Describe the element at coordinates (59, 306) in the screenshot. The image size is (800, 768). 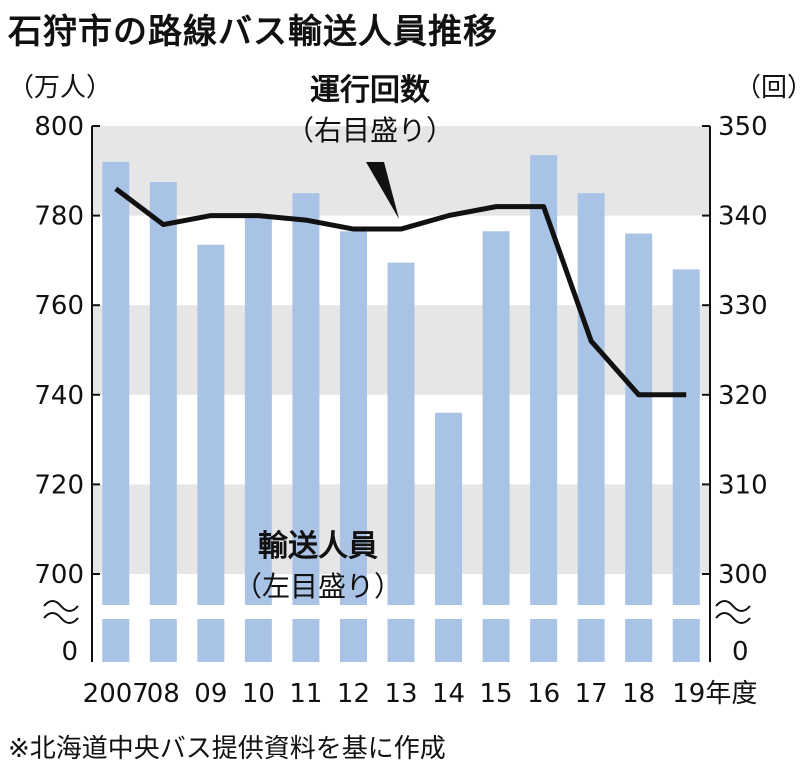
I see `left-tick-label: 760` at that location.